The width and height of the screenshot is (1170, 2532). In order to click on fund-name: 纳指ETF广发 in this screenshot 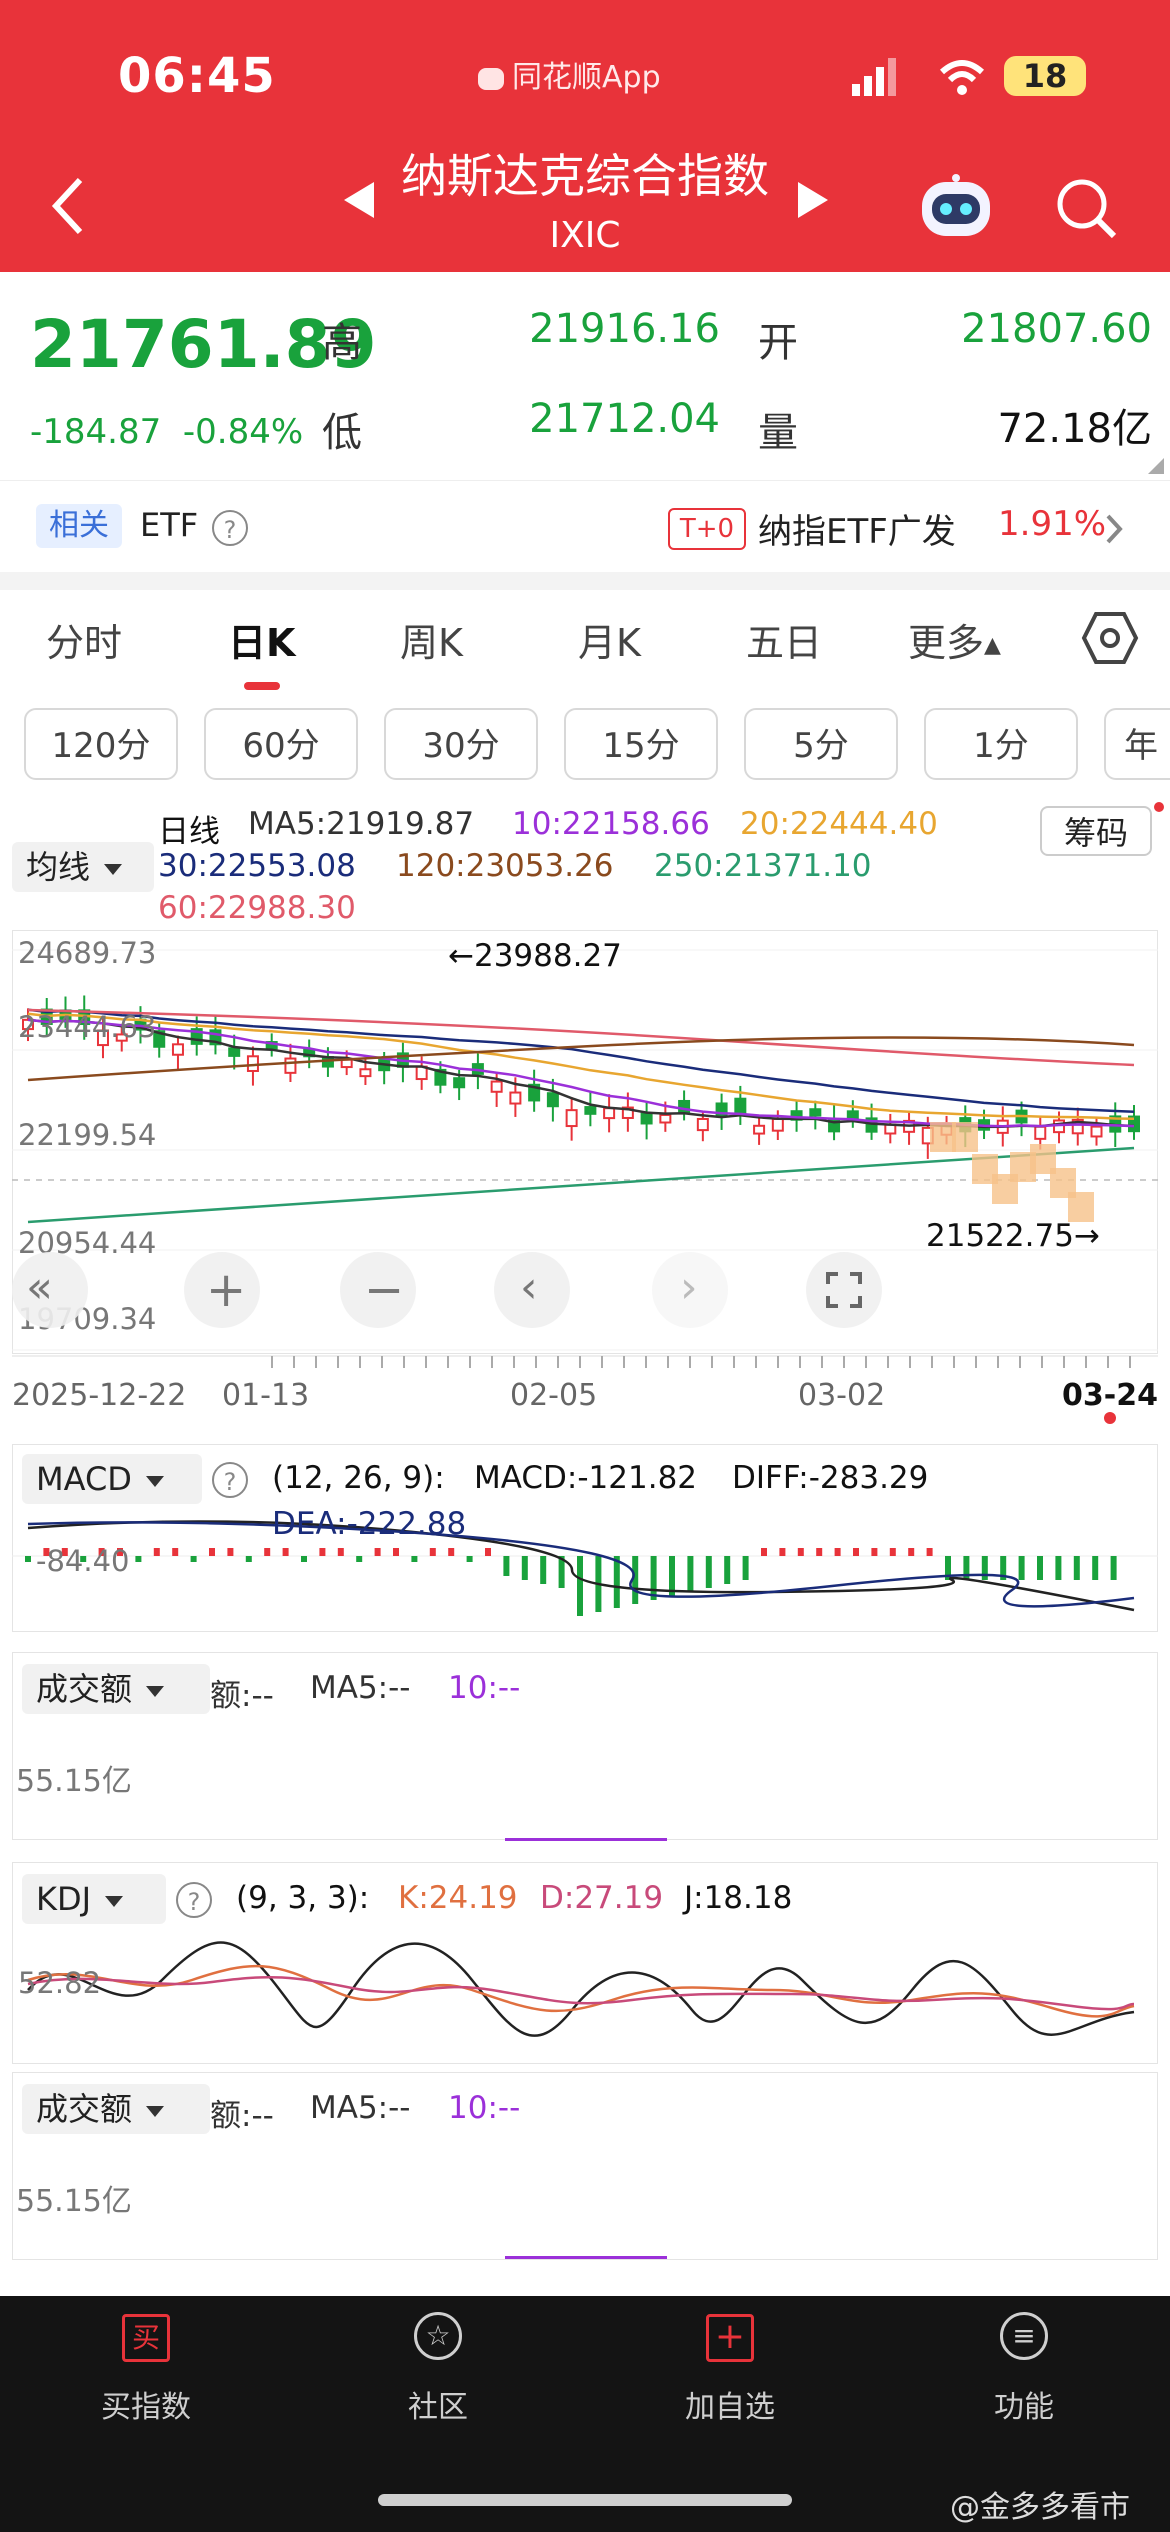, I will do `click(857, 532)`.